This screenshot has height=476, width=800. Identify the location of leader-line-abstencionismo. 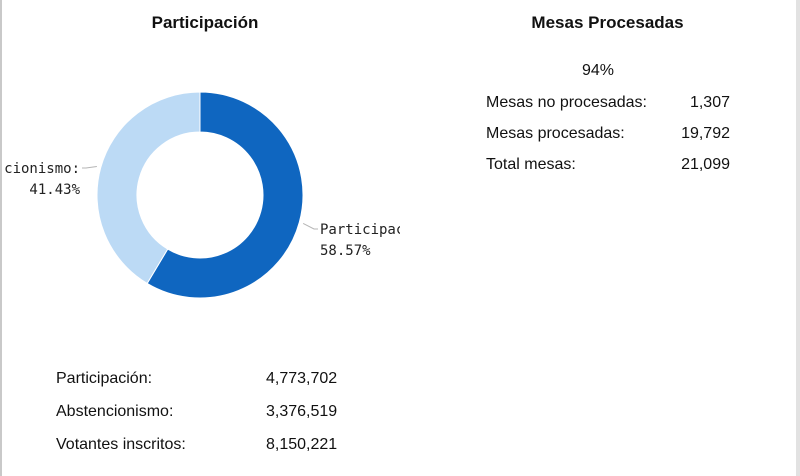
(89, 167).